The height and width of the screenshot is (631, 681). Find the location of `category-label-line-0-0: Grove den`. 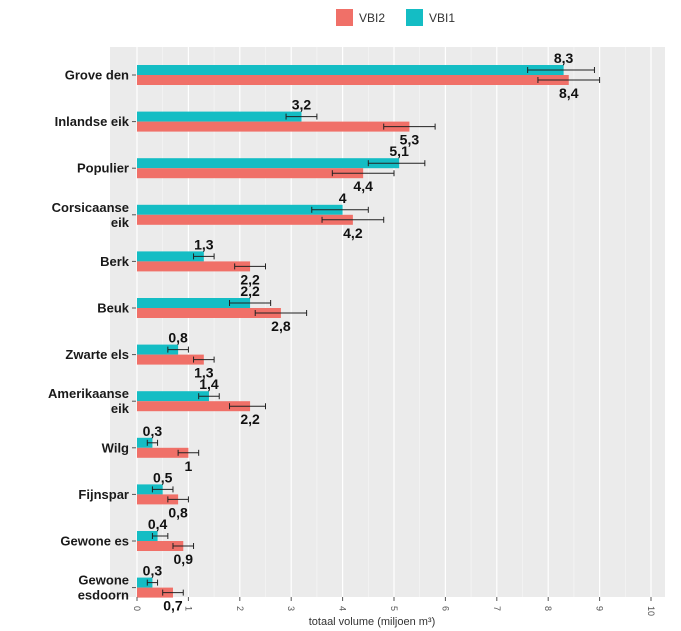

category-label-line-0-0: Grove den is located at coordinates (97, 75).